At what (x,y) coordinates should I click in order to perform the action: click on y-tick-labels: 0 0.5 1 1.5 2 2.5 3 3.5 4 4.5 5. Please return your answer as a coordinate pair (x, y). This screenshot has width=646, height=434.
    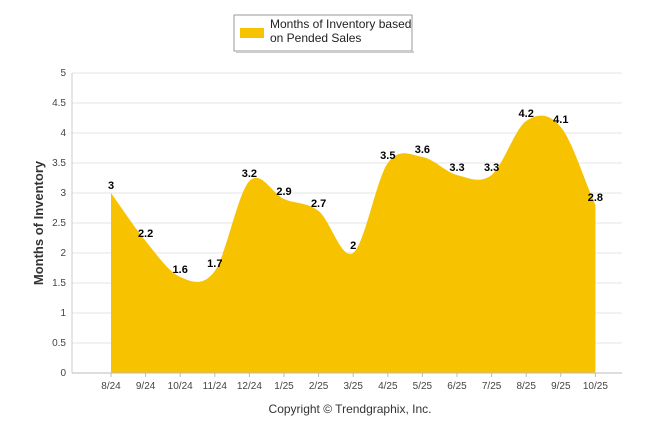
    Looking at the image, I should click on (59, 223).